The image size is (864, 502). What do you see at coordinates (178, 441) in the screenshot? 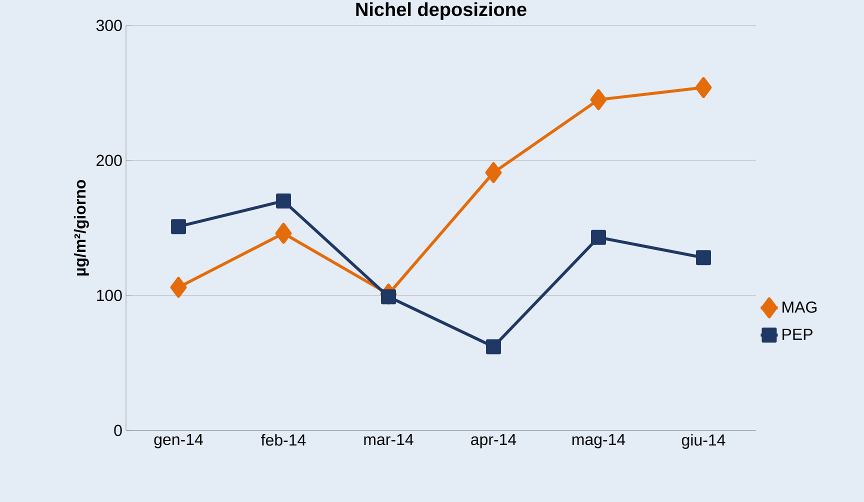
I see `x-tick-label: gen-14` at bounding box center [178, 441].